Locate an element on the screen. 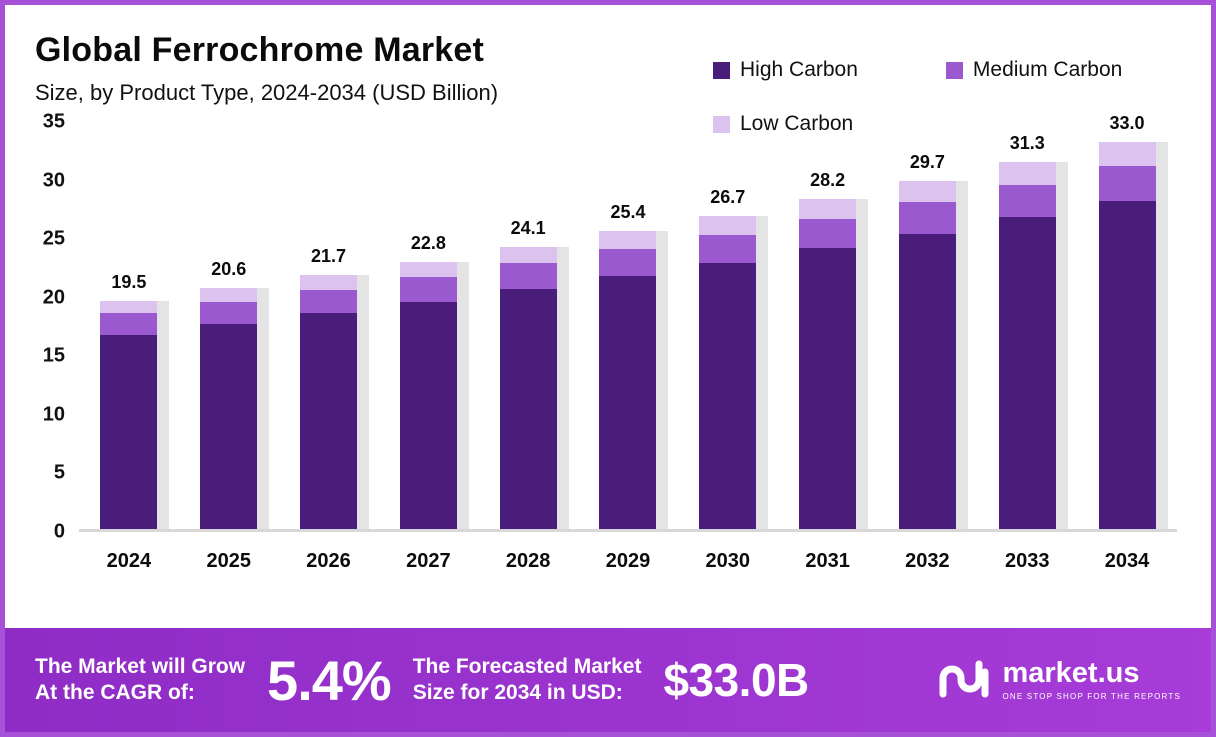  bar-column: 29.7 is located at coordinates (928, 325).